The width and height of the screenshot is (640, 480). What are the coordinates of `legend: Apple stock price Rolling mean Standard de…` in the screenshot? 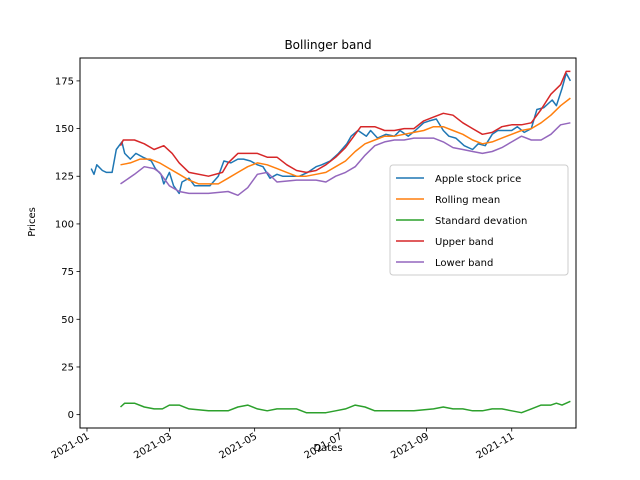 It's located at (479, 220).